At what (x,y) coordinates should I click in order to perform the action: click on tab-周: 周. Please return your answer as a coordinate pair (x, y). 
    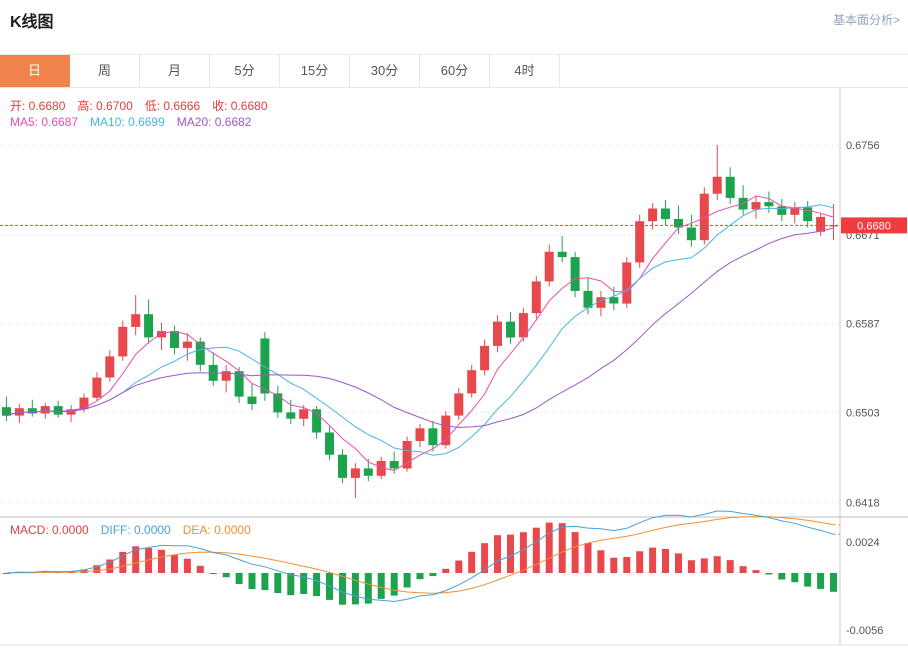
    Looking at the image, I should click on (105, 71).